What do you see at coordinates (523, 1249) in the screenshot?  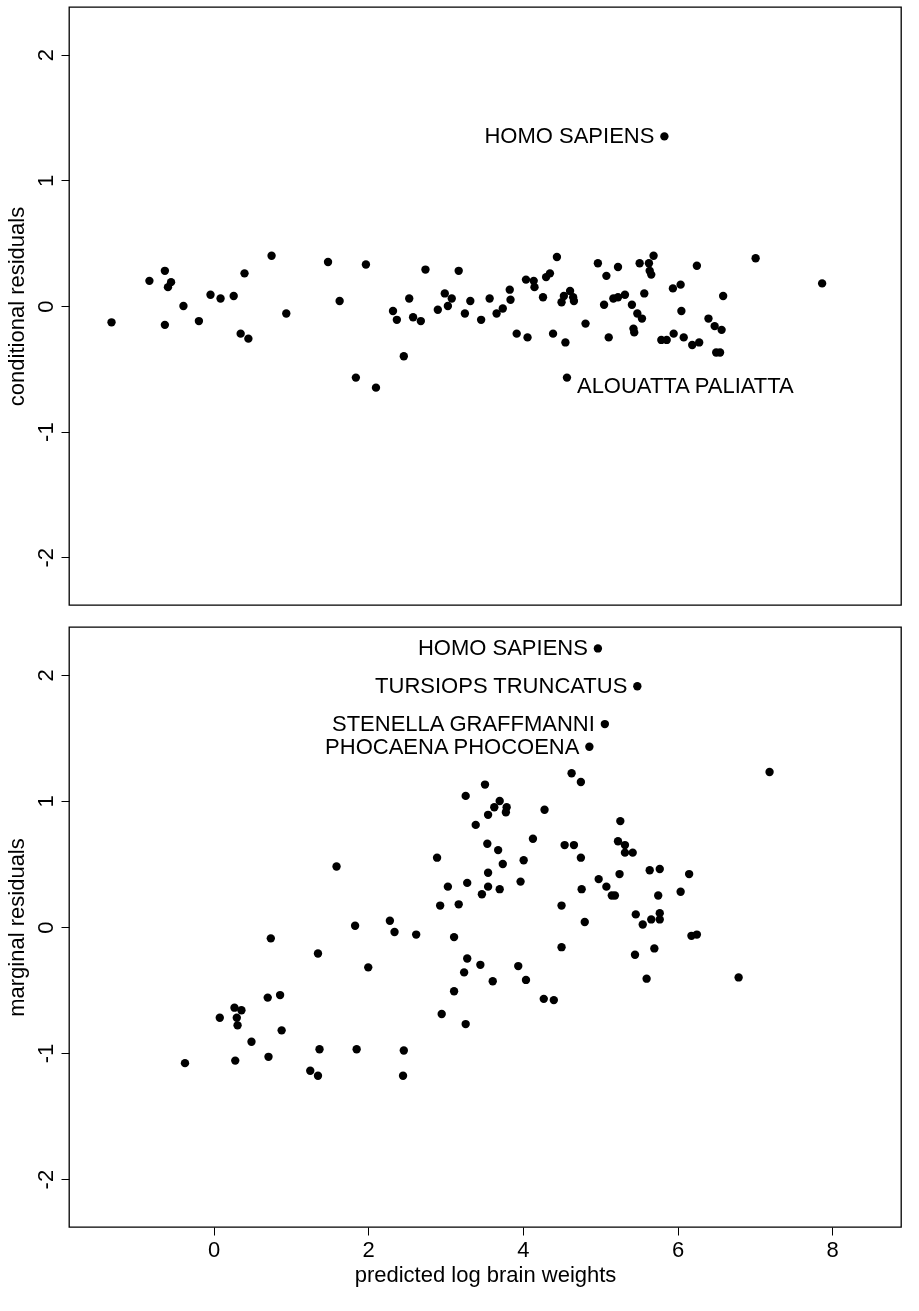 I see `x-tick-label: 4` at bounding box center [523, 1249].